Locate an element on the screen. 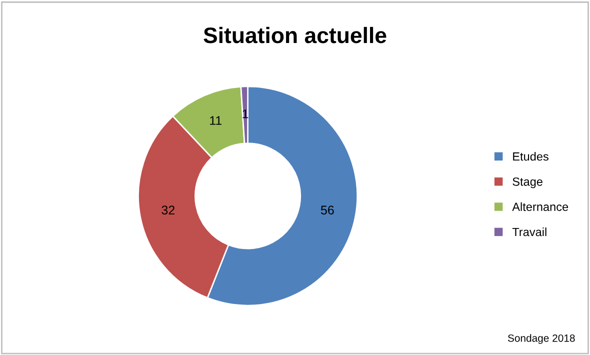  data-label: 56 is located at coordinates (327, 210).